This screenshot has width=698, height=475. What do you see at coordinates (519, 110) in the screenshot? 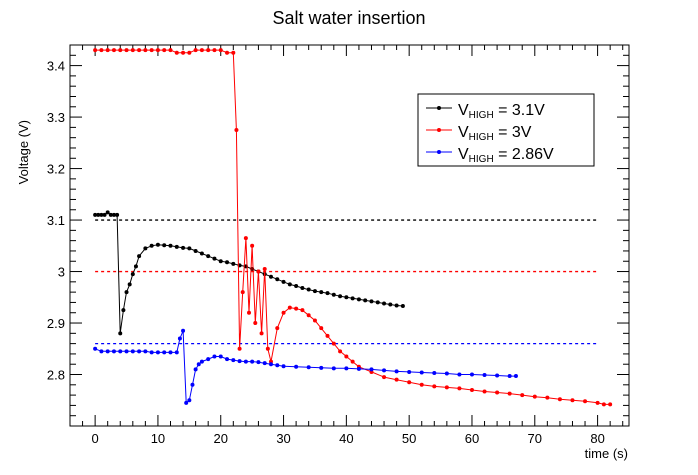
I see `legend-value: = 3.1V` at bounding box center [519, 110].